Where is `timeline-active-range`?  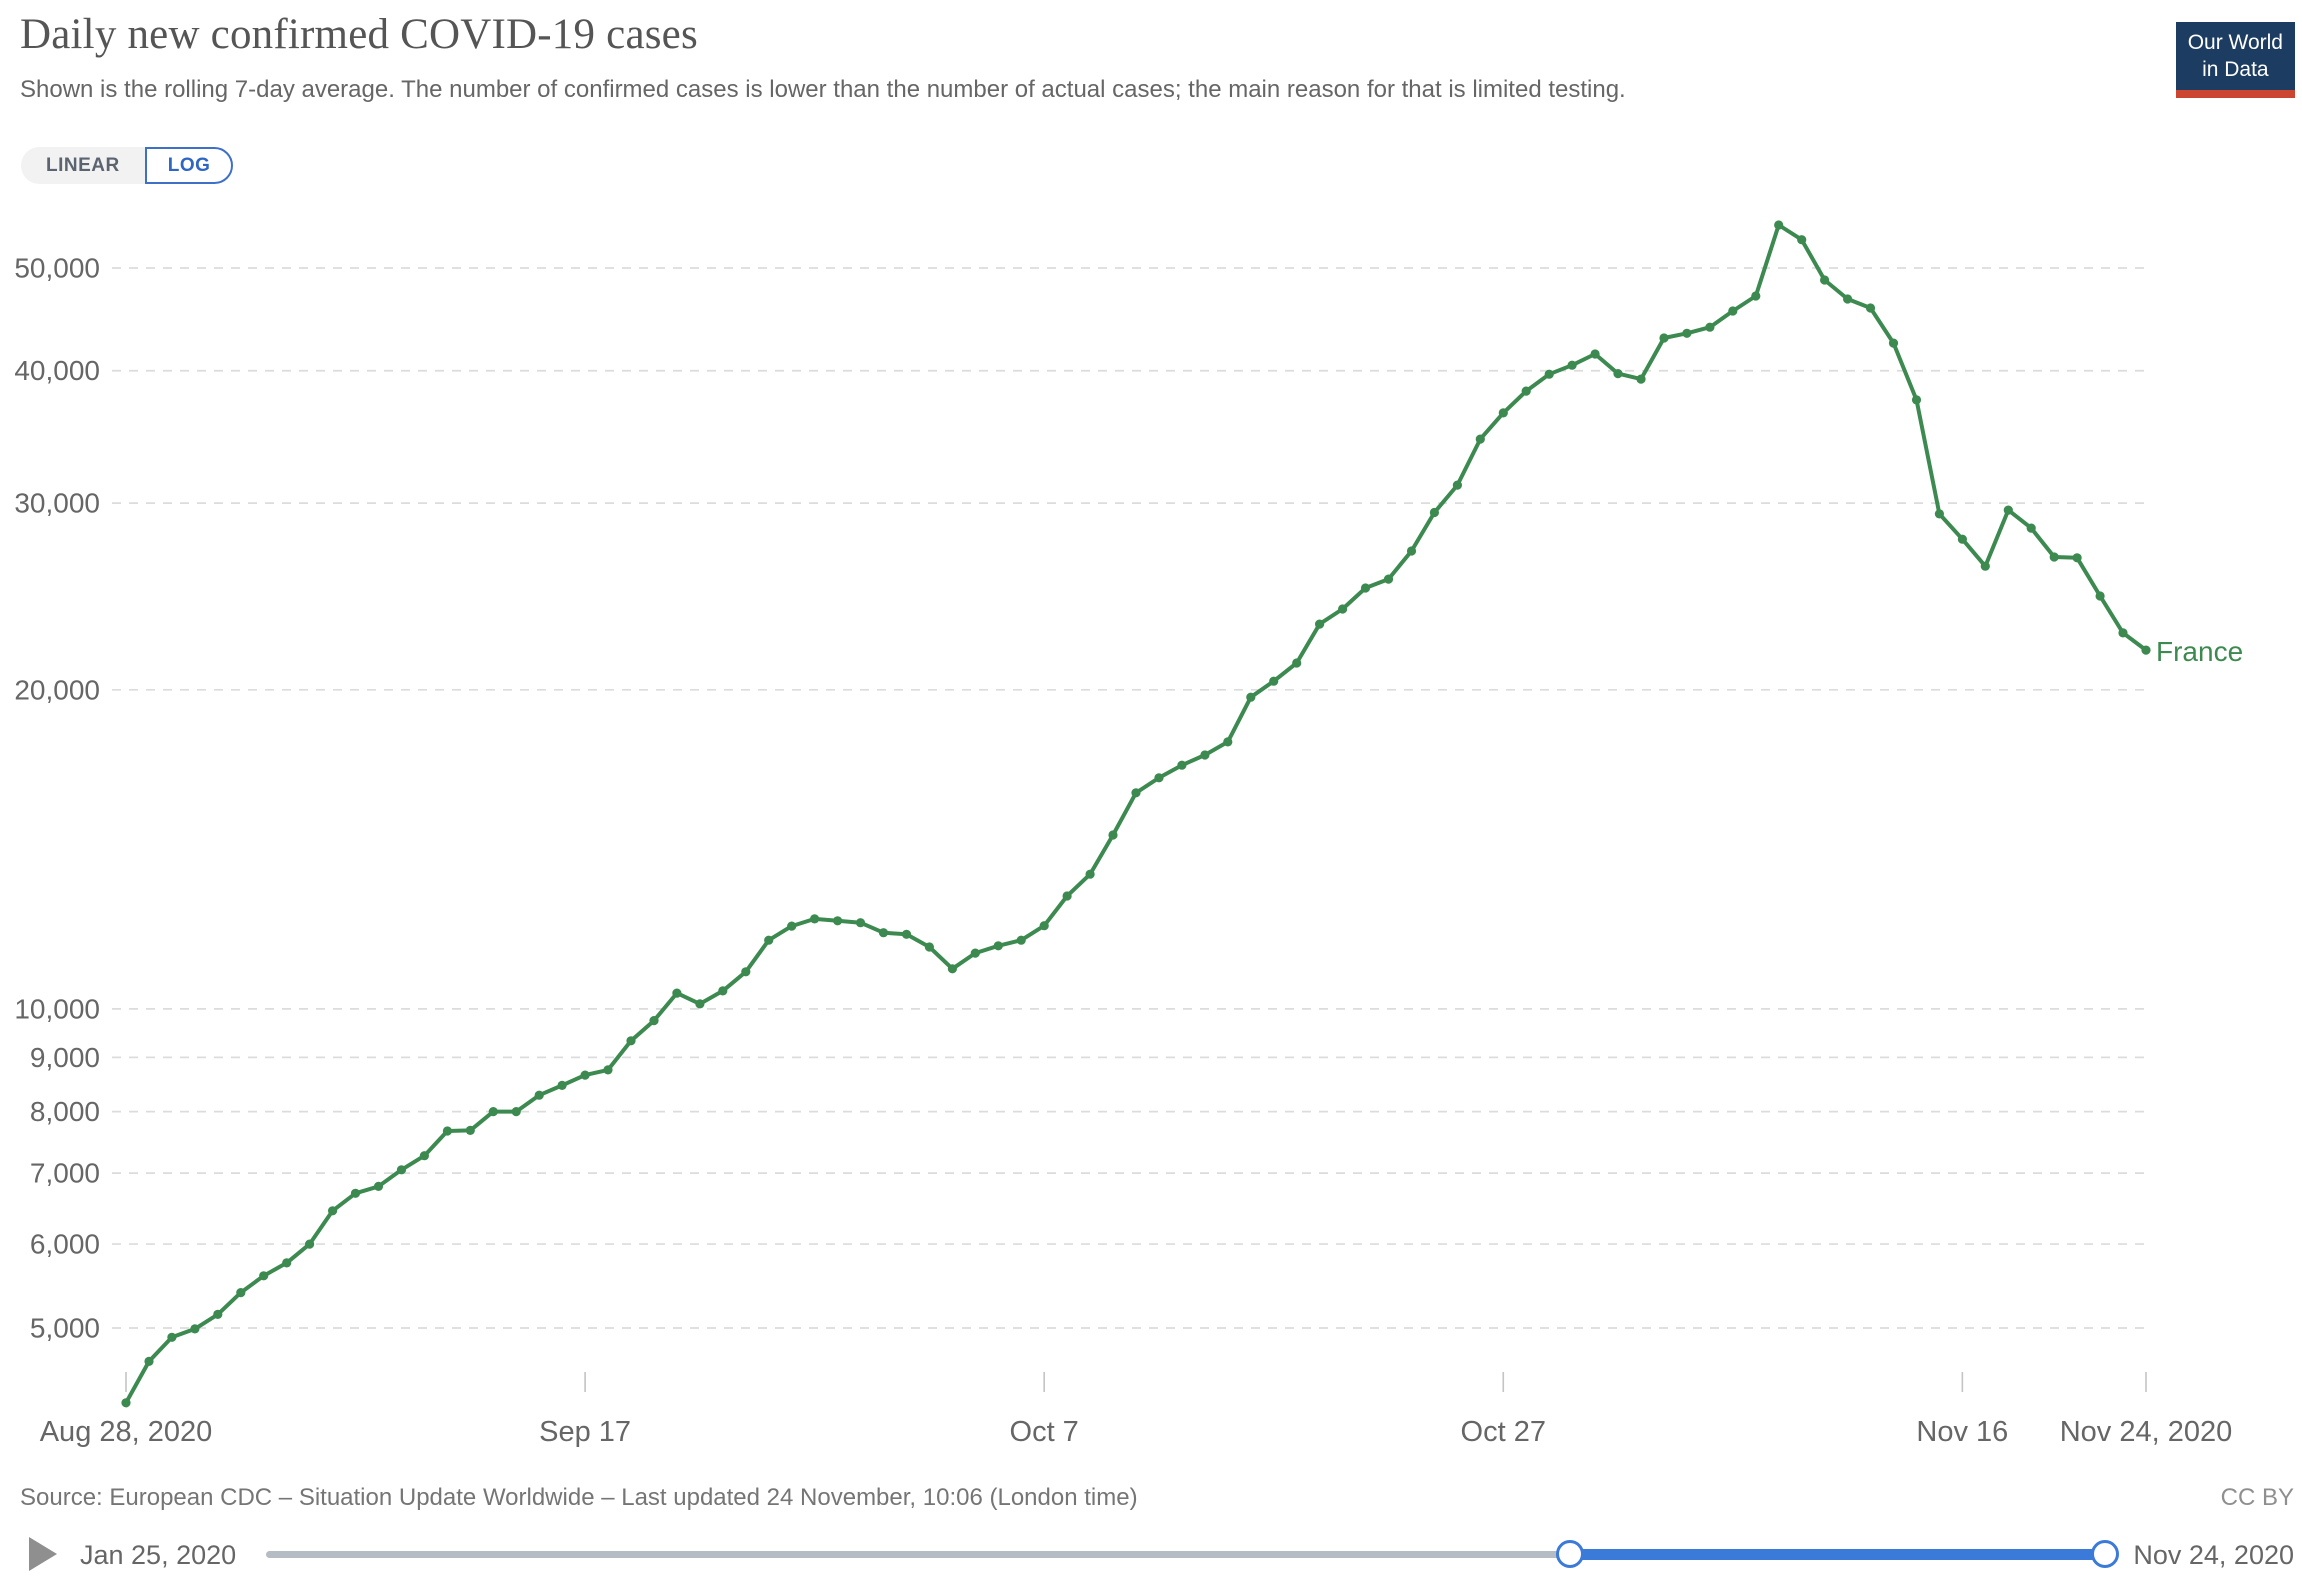
timeline-active-range is located at coordinates (1837, 1554).